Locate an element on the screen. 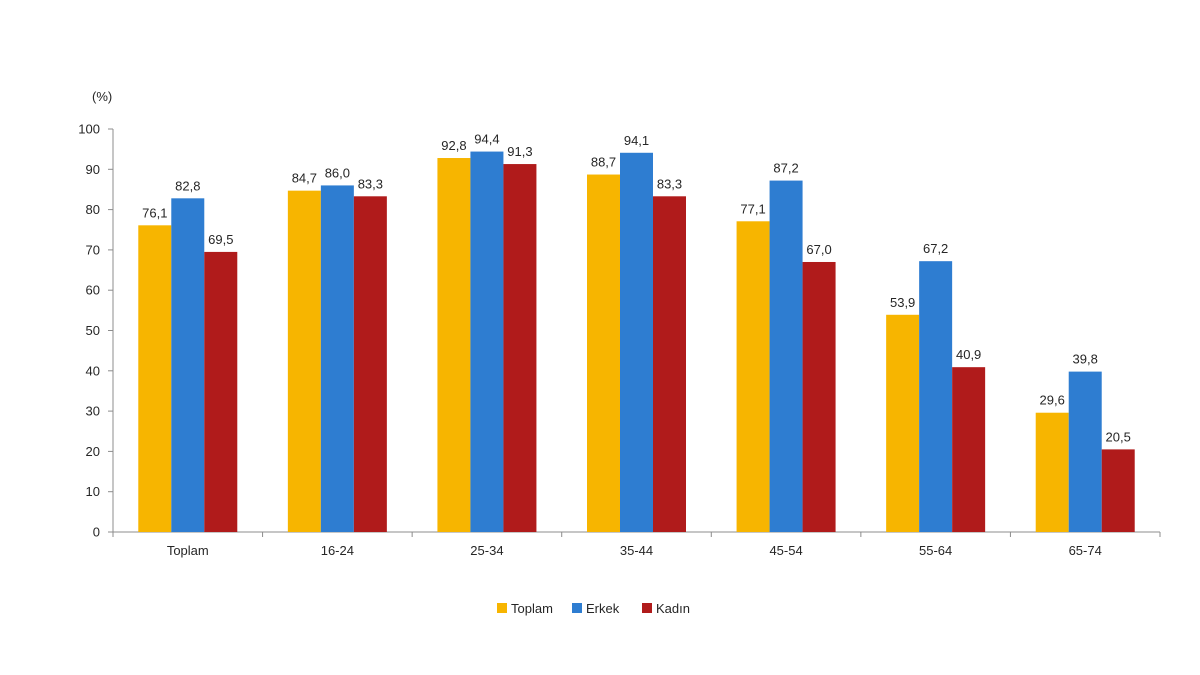  y-tick-label: 50 is located at coordinates (93, 330).